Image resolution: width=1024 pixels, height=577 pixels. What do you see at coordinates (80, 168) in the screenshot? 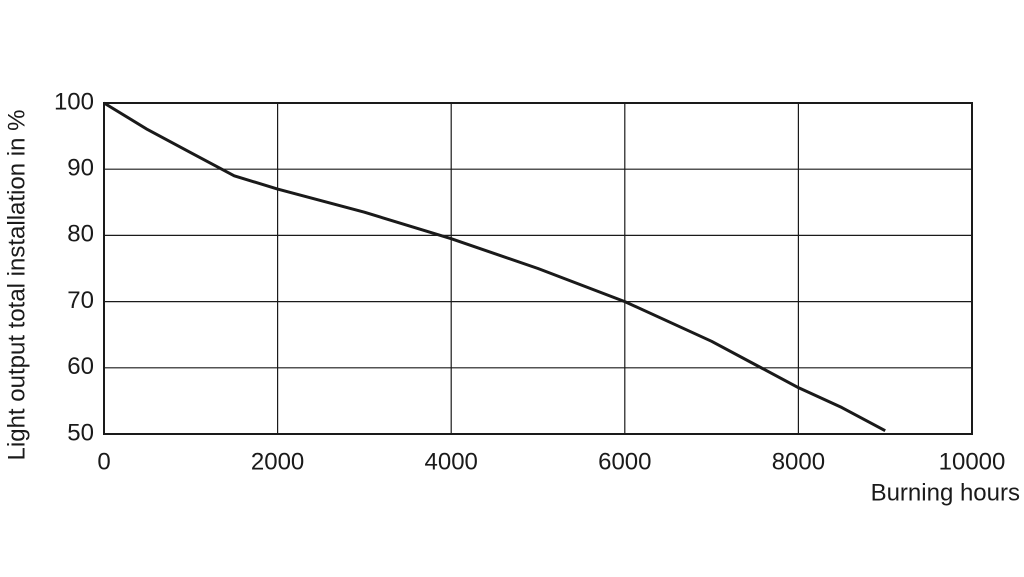
I see `y-tick-label: 90` at bounding box center [80, 168].